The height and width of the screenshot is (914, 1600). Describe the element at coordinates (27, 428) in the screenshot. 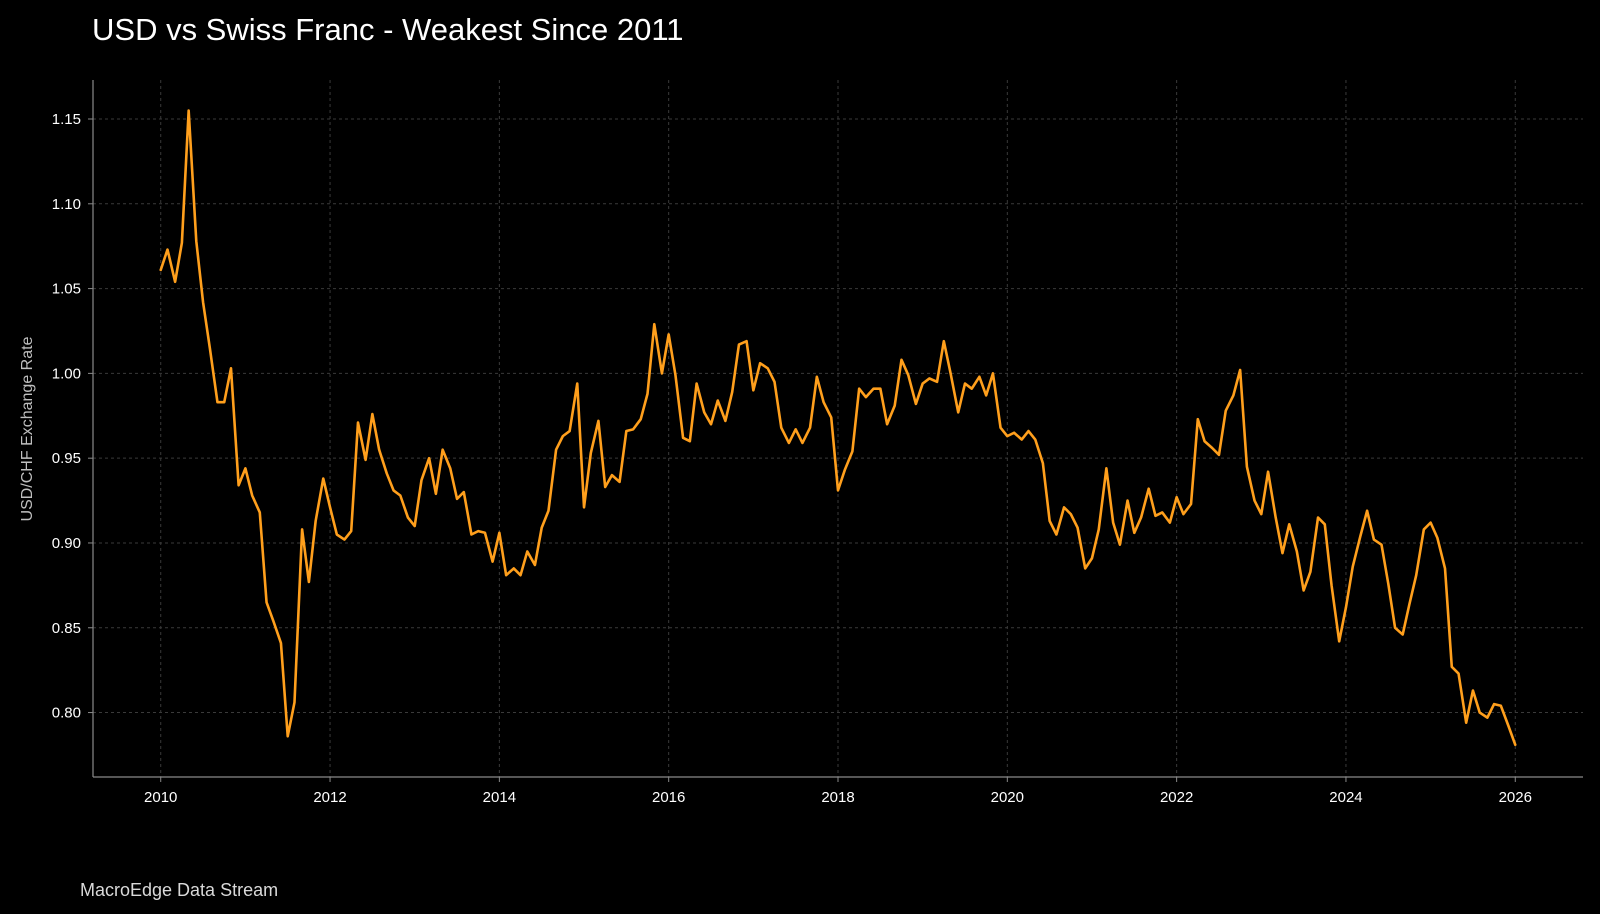

I see `y-axis-label: USD/CHF Exchange Rate` at that location.